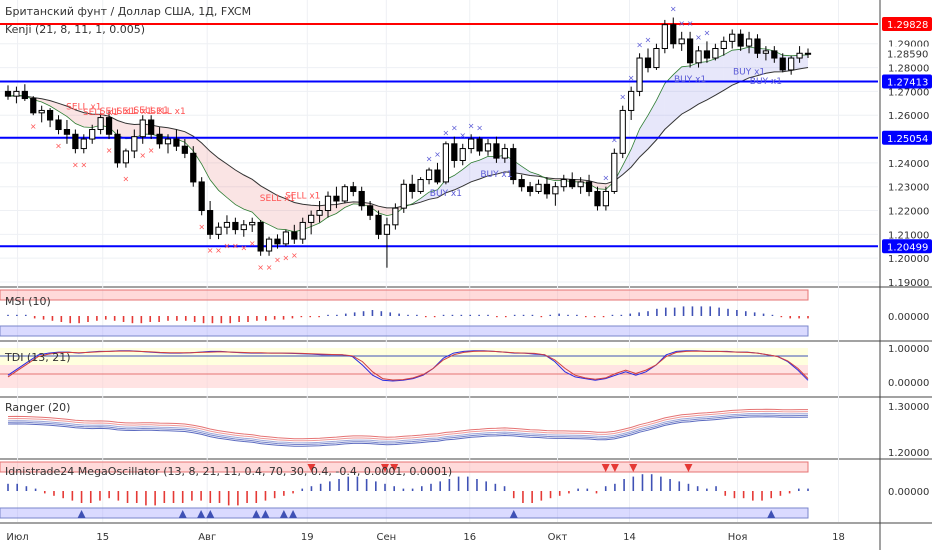 The width and height of the screenshot is (932, 550). What do you see at coordinates (404, 368) in the screenshot?
I see `tdi-pane` at bounding box center [404, 368].